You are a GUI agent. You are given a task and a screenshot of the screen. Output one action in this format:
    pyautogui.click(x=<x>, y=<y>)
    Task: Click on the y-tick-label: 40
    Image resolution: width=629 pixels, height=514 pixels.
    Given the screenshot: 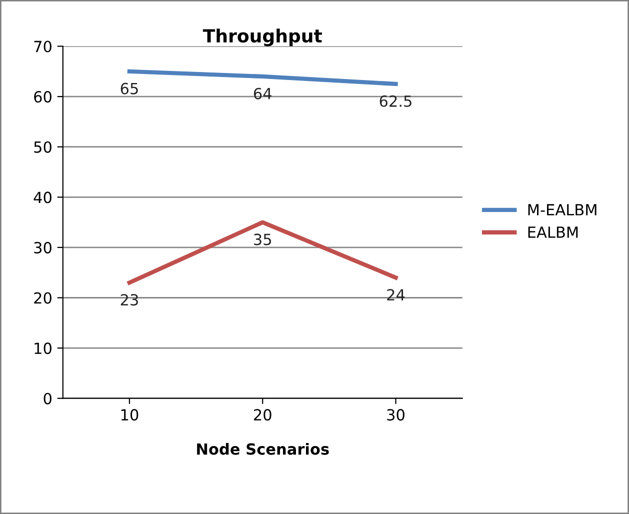 What is the action you would take?
    pyautogui.click(x=43, y=198)
    